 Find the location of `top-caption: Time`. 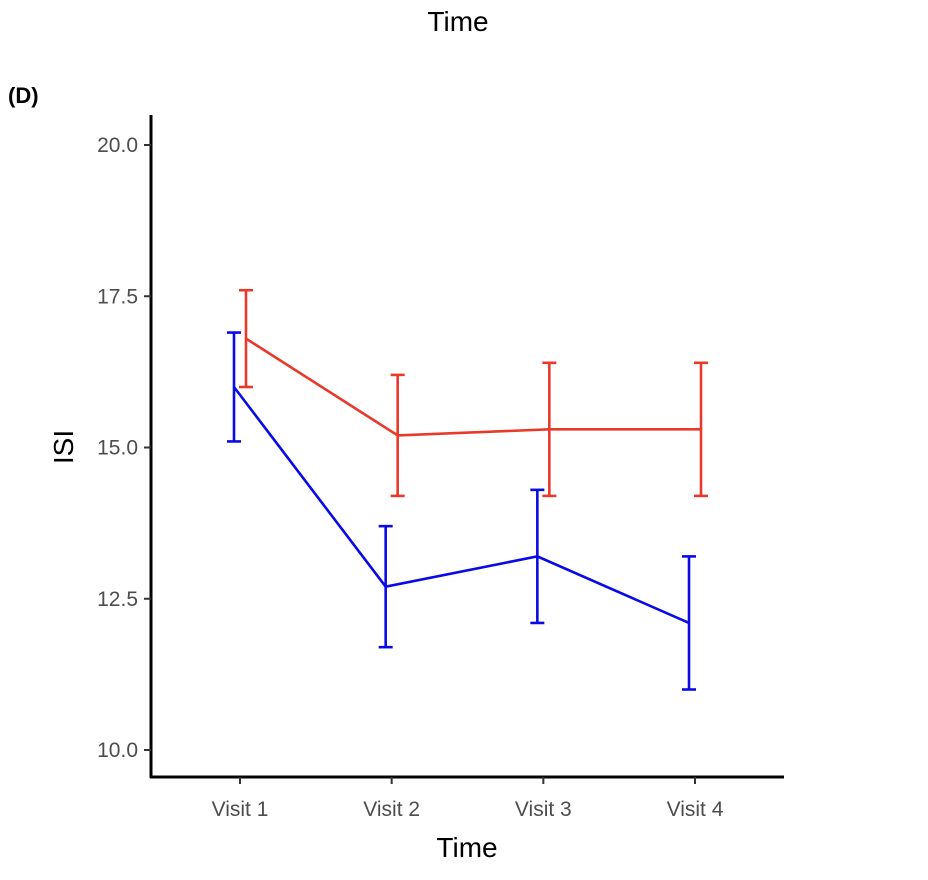

top-caption: Time is located at coordinates (457, 21).